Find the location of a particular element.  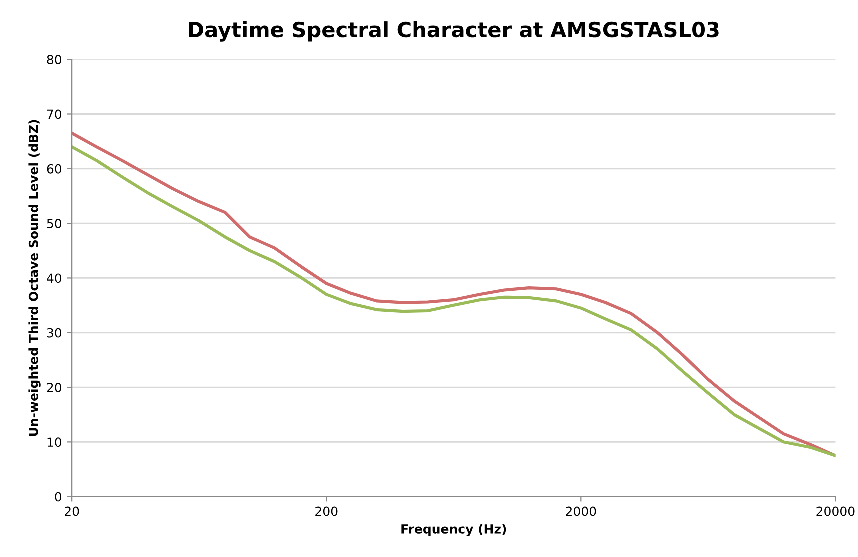

y-tick-label: 60 is located at coordinates (54, 169).